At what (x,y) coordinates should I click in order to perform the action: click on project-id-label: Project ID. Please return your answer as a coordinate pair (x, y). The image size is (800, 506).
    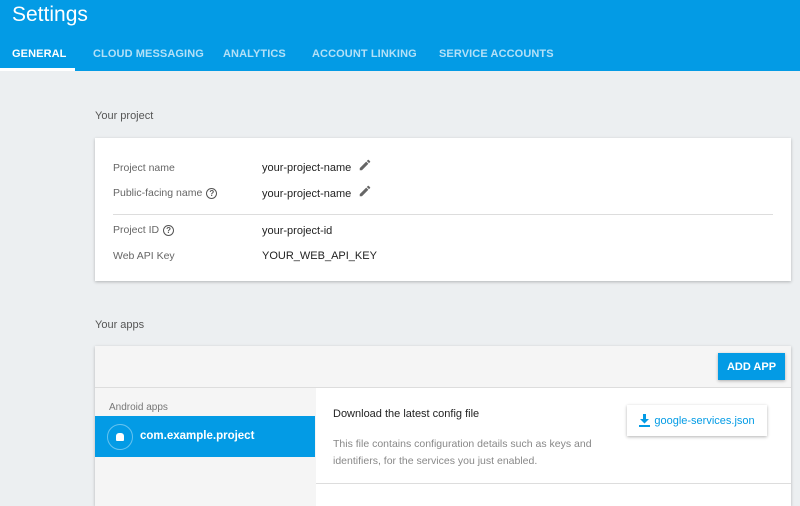
    Looking at the image, I should click on (136, 230).